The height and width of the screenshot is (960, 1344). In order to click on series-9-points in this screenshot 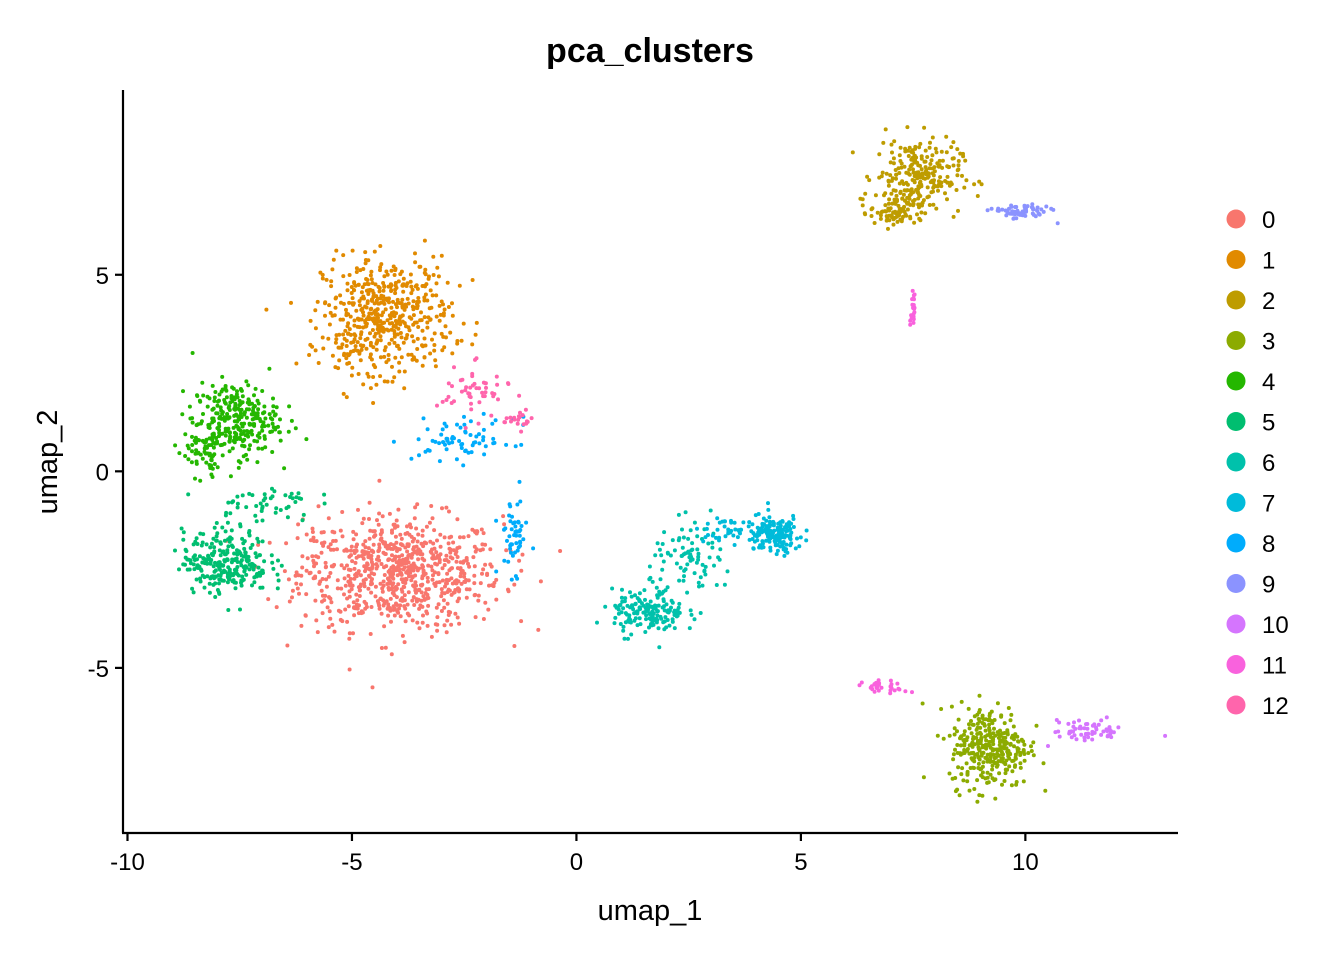, I will do `click(1022, 214)`.